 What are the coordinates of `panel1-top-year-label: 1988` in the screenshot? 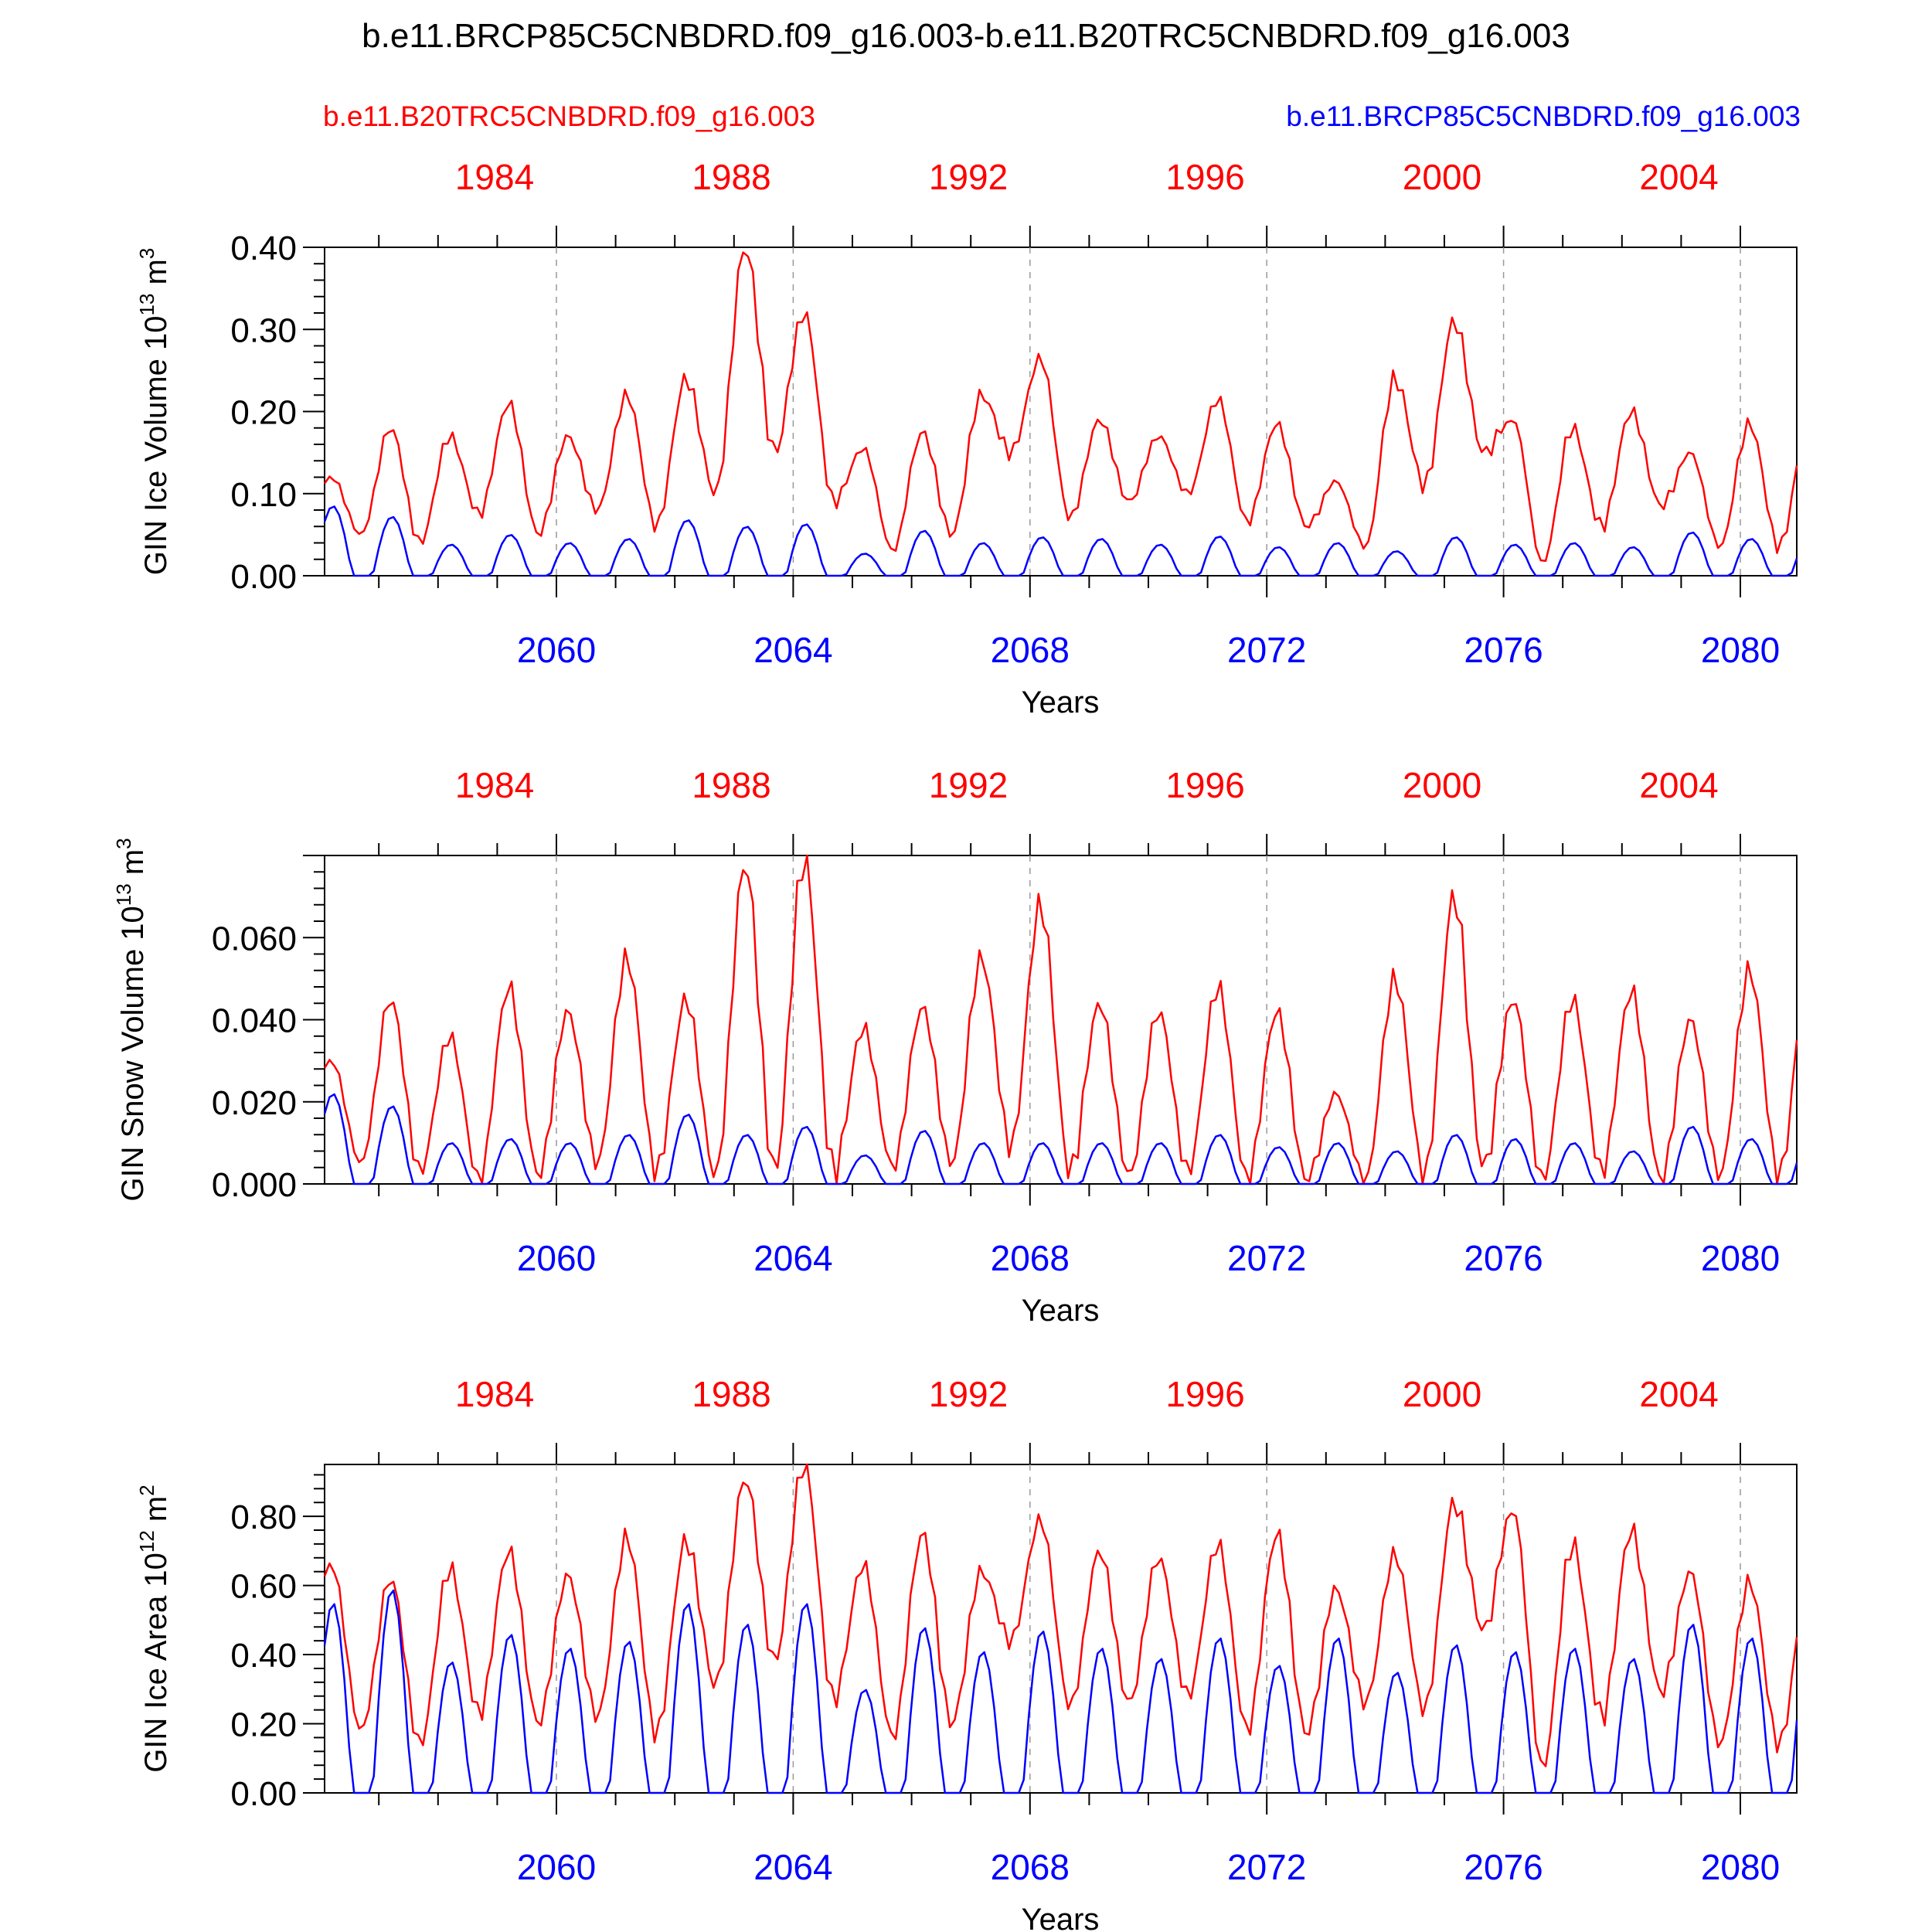 It's located at (731, 177).